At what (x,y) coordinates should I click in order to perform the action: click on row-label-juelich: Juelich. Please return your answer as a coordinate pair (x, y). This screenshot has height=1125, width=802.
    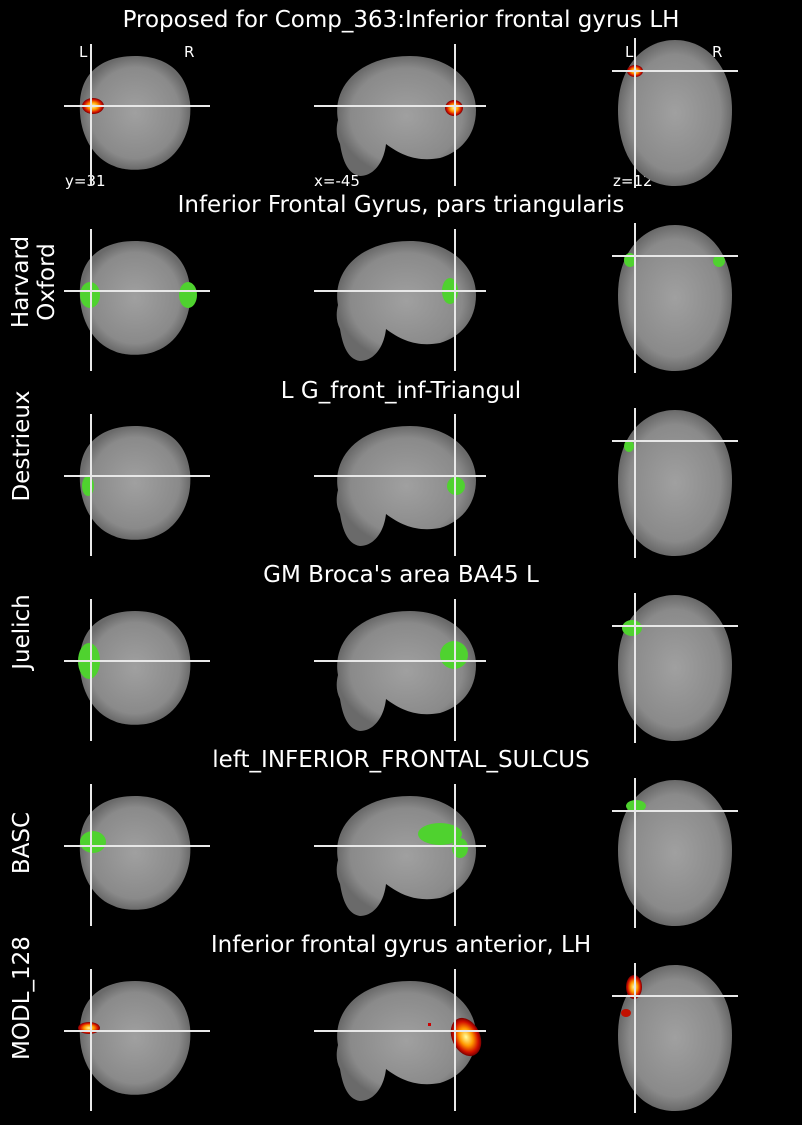
    Looking at the image, I should click on (22, 632).